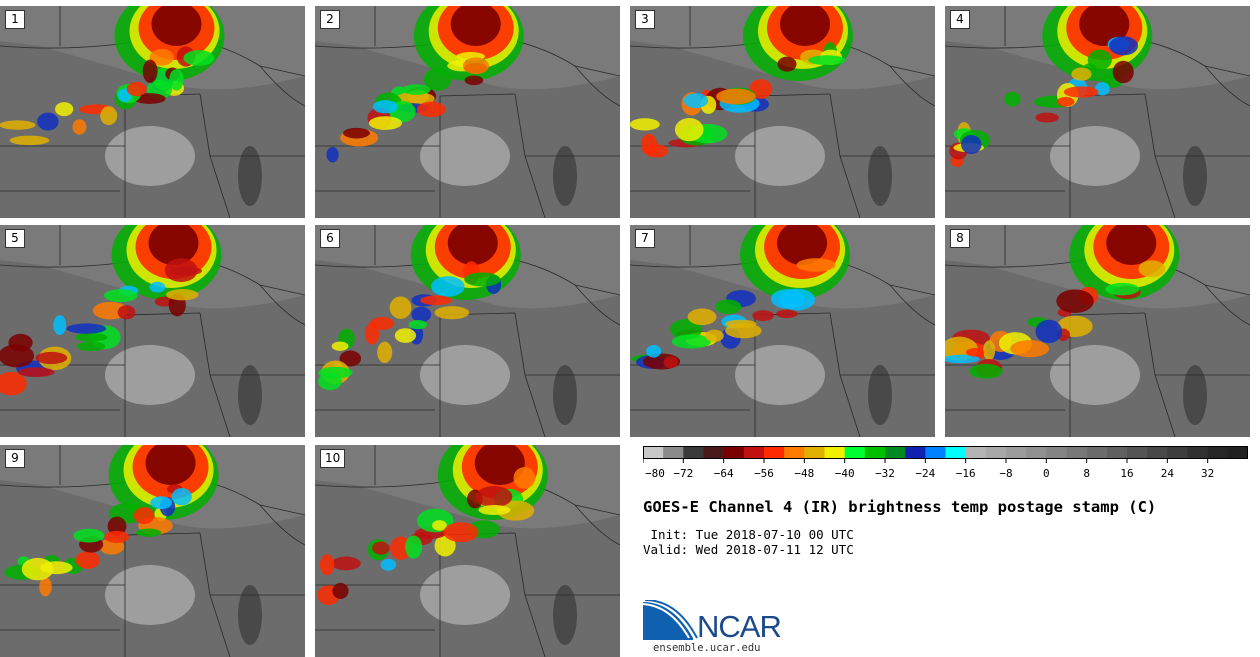 Image resolution: width=1260 pixels, height=657 pixels. I want to click on ensemble-member-panel: 9, so click(152, 551).